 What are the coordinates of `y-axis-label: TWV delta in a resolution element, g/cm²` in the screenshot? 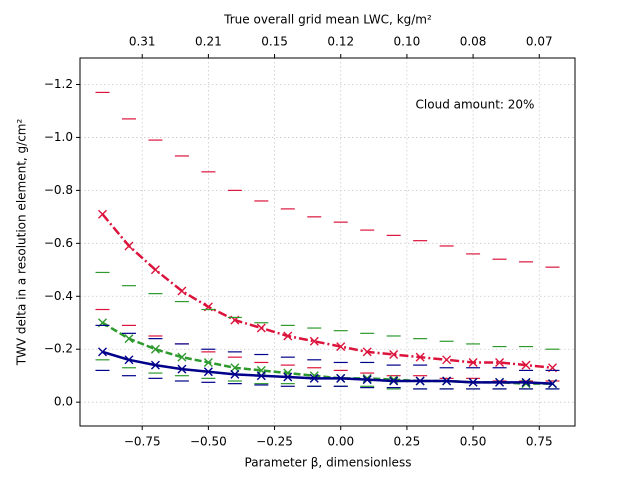 It's located at (22, 243).